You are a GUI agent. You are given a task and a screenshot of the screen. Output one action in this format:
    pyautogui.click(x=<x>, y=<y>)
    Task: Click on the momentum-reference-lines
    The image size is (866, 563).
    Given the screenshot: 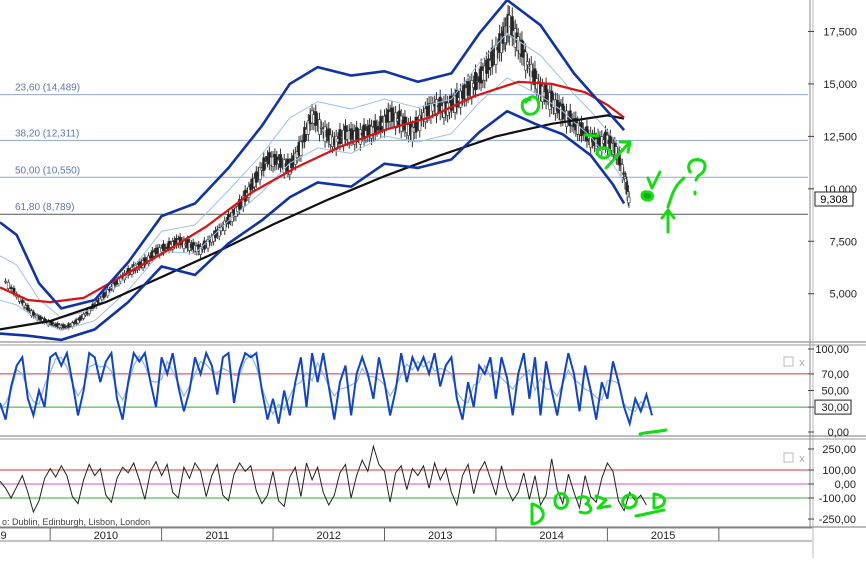 What is the action you would take?
    pyautogui.click(x=404, y=484)
    